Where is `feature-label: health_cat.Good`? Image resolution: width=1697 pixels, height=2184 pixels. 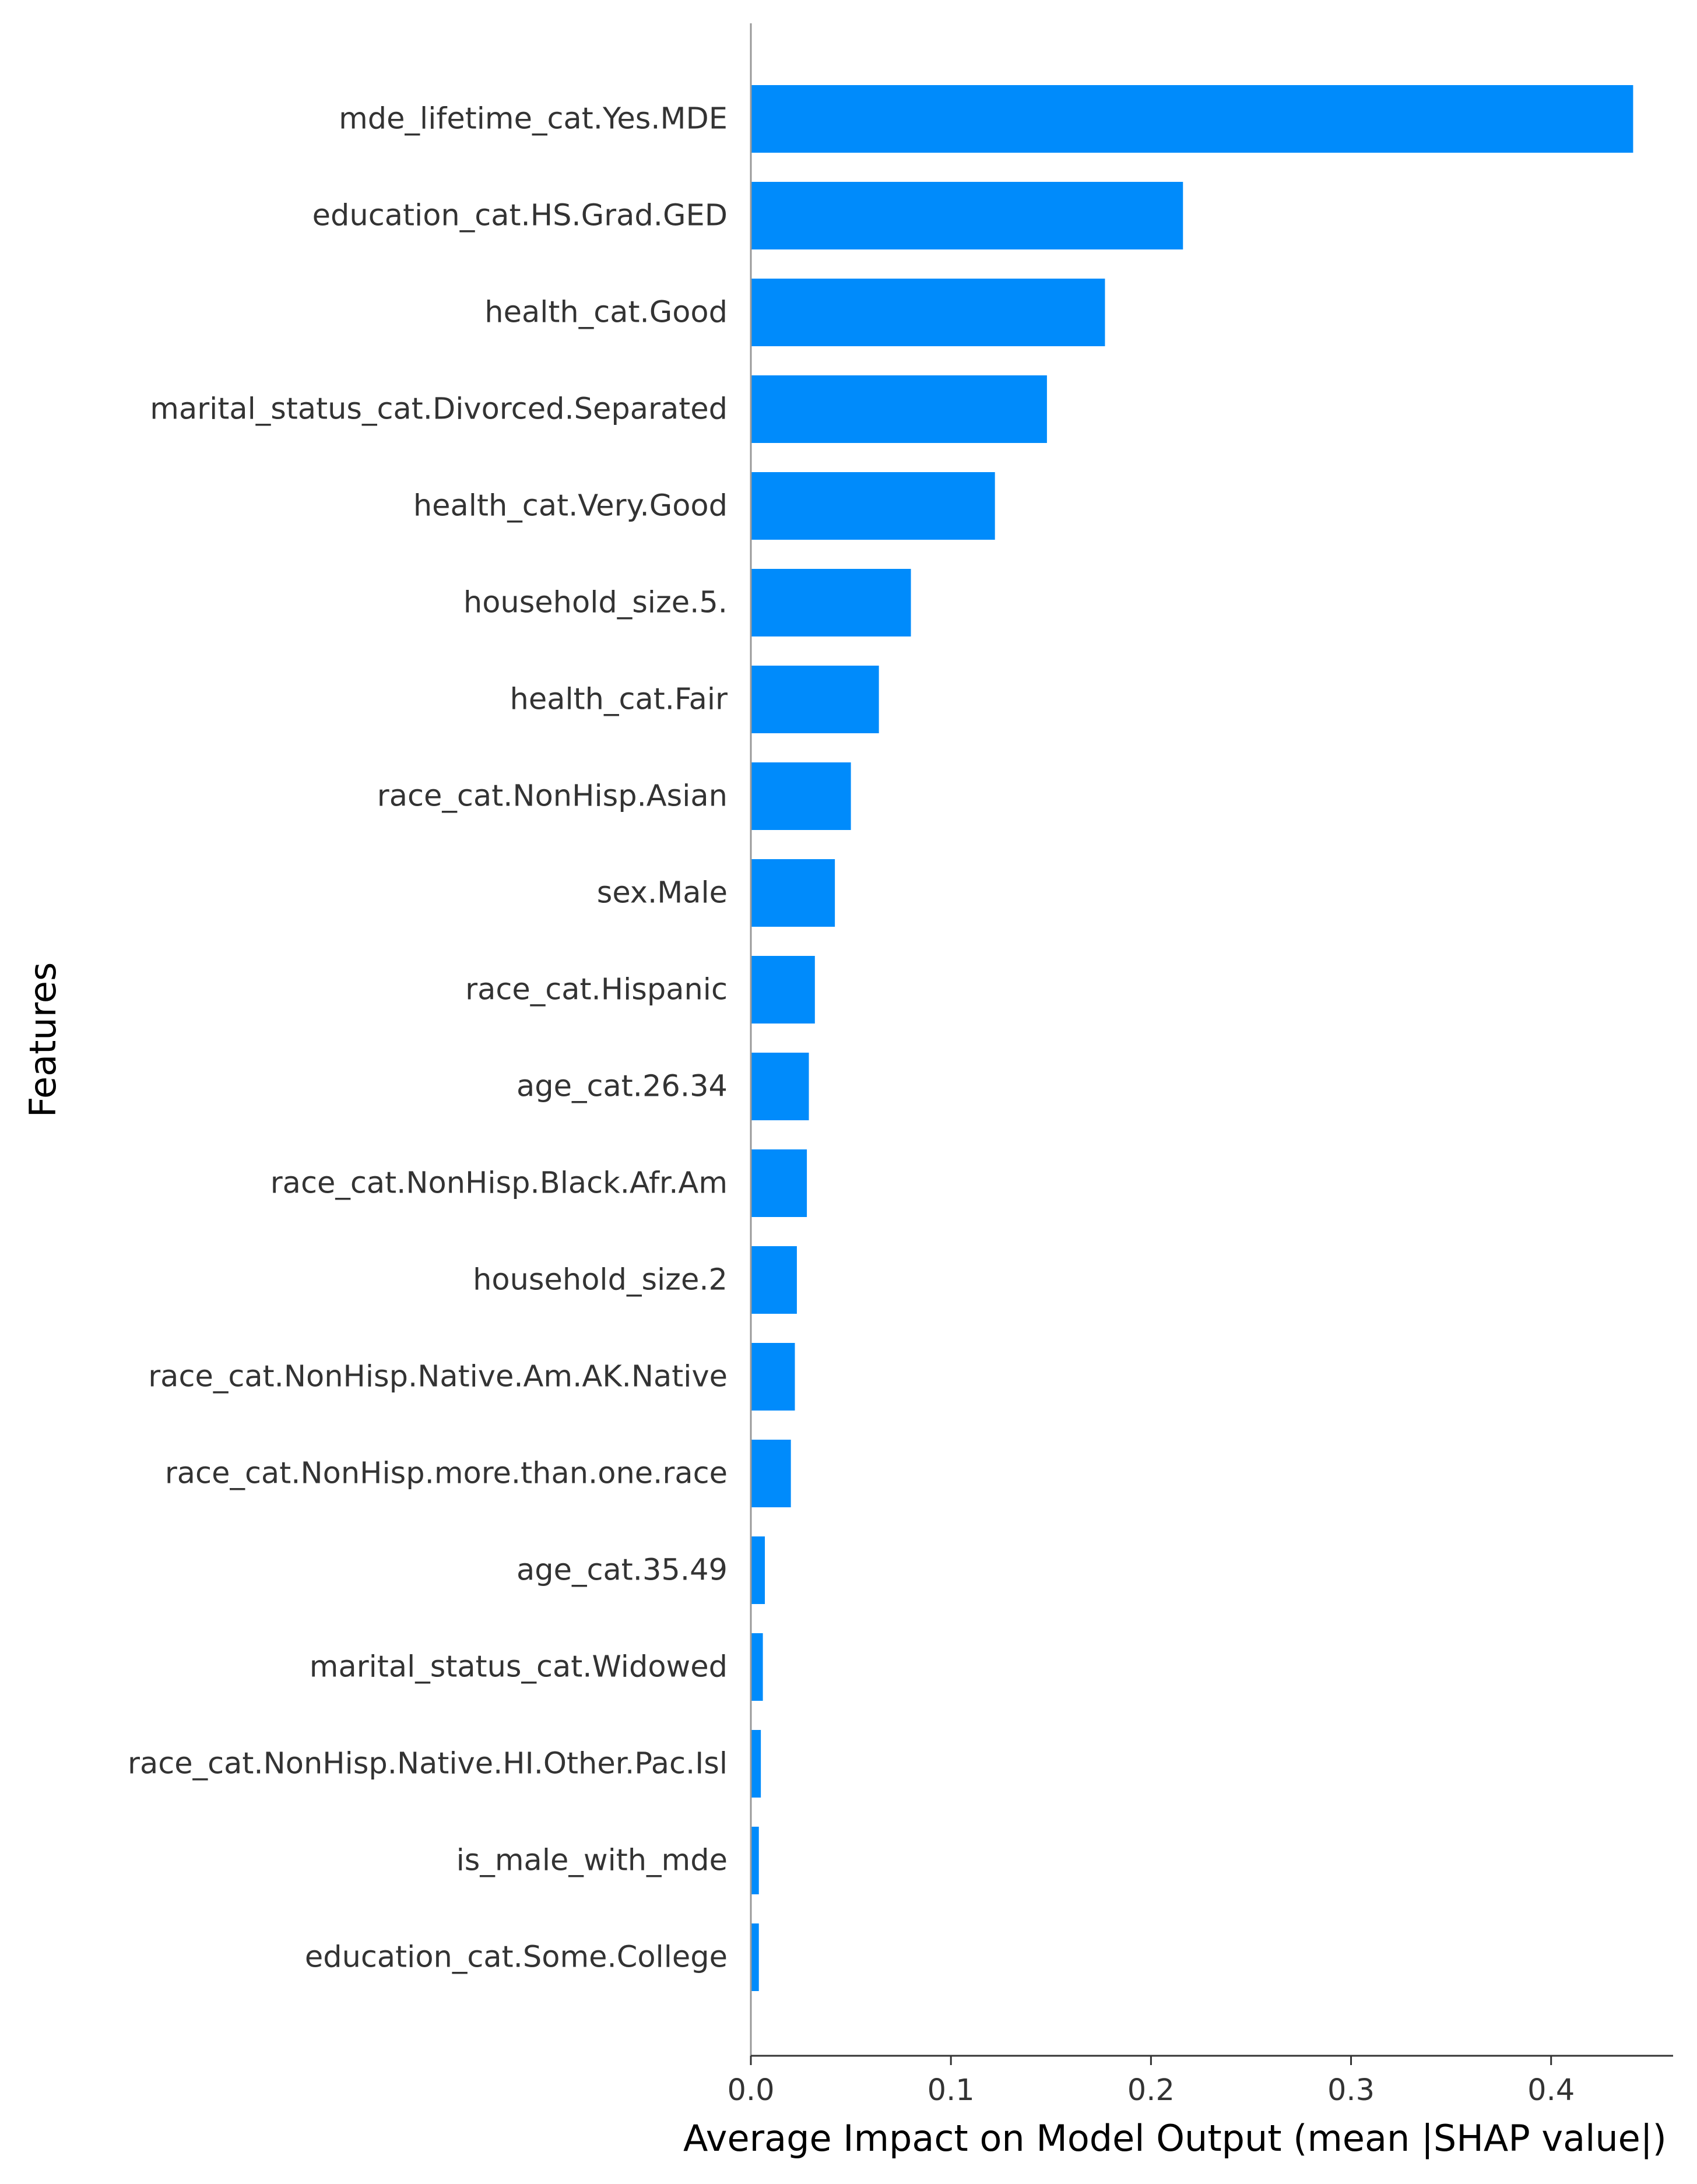 feature-label: health_cat.Good is located at coordinates (606, 313).